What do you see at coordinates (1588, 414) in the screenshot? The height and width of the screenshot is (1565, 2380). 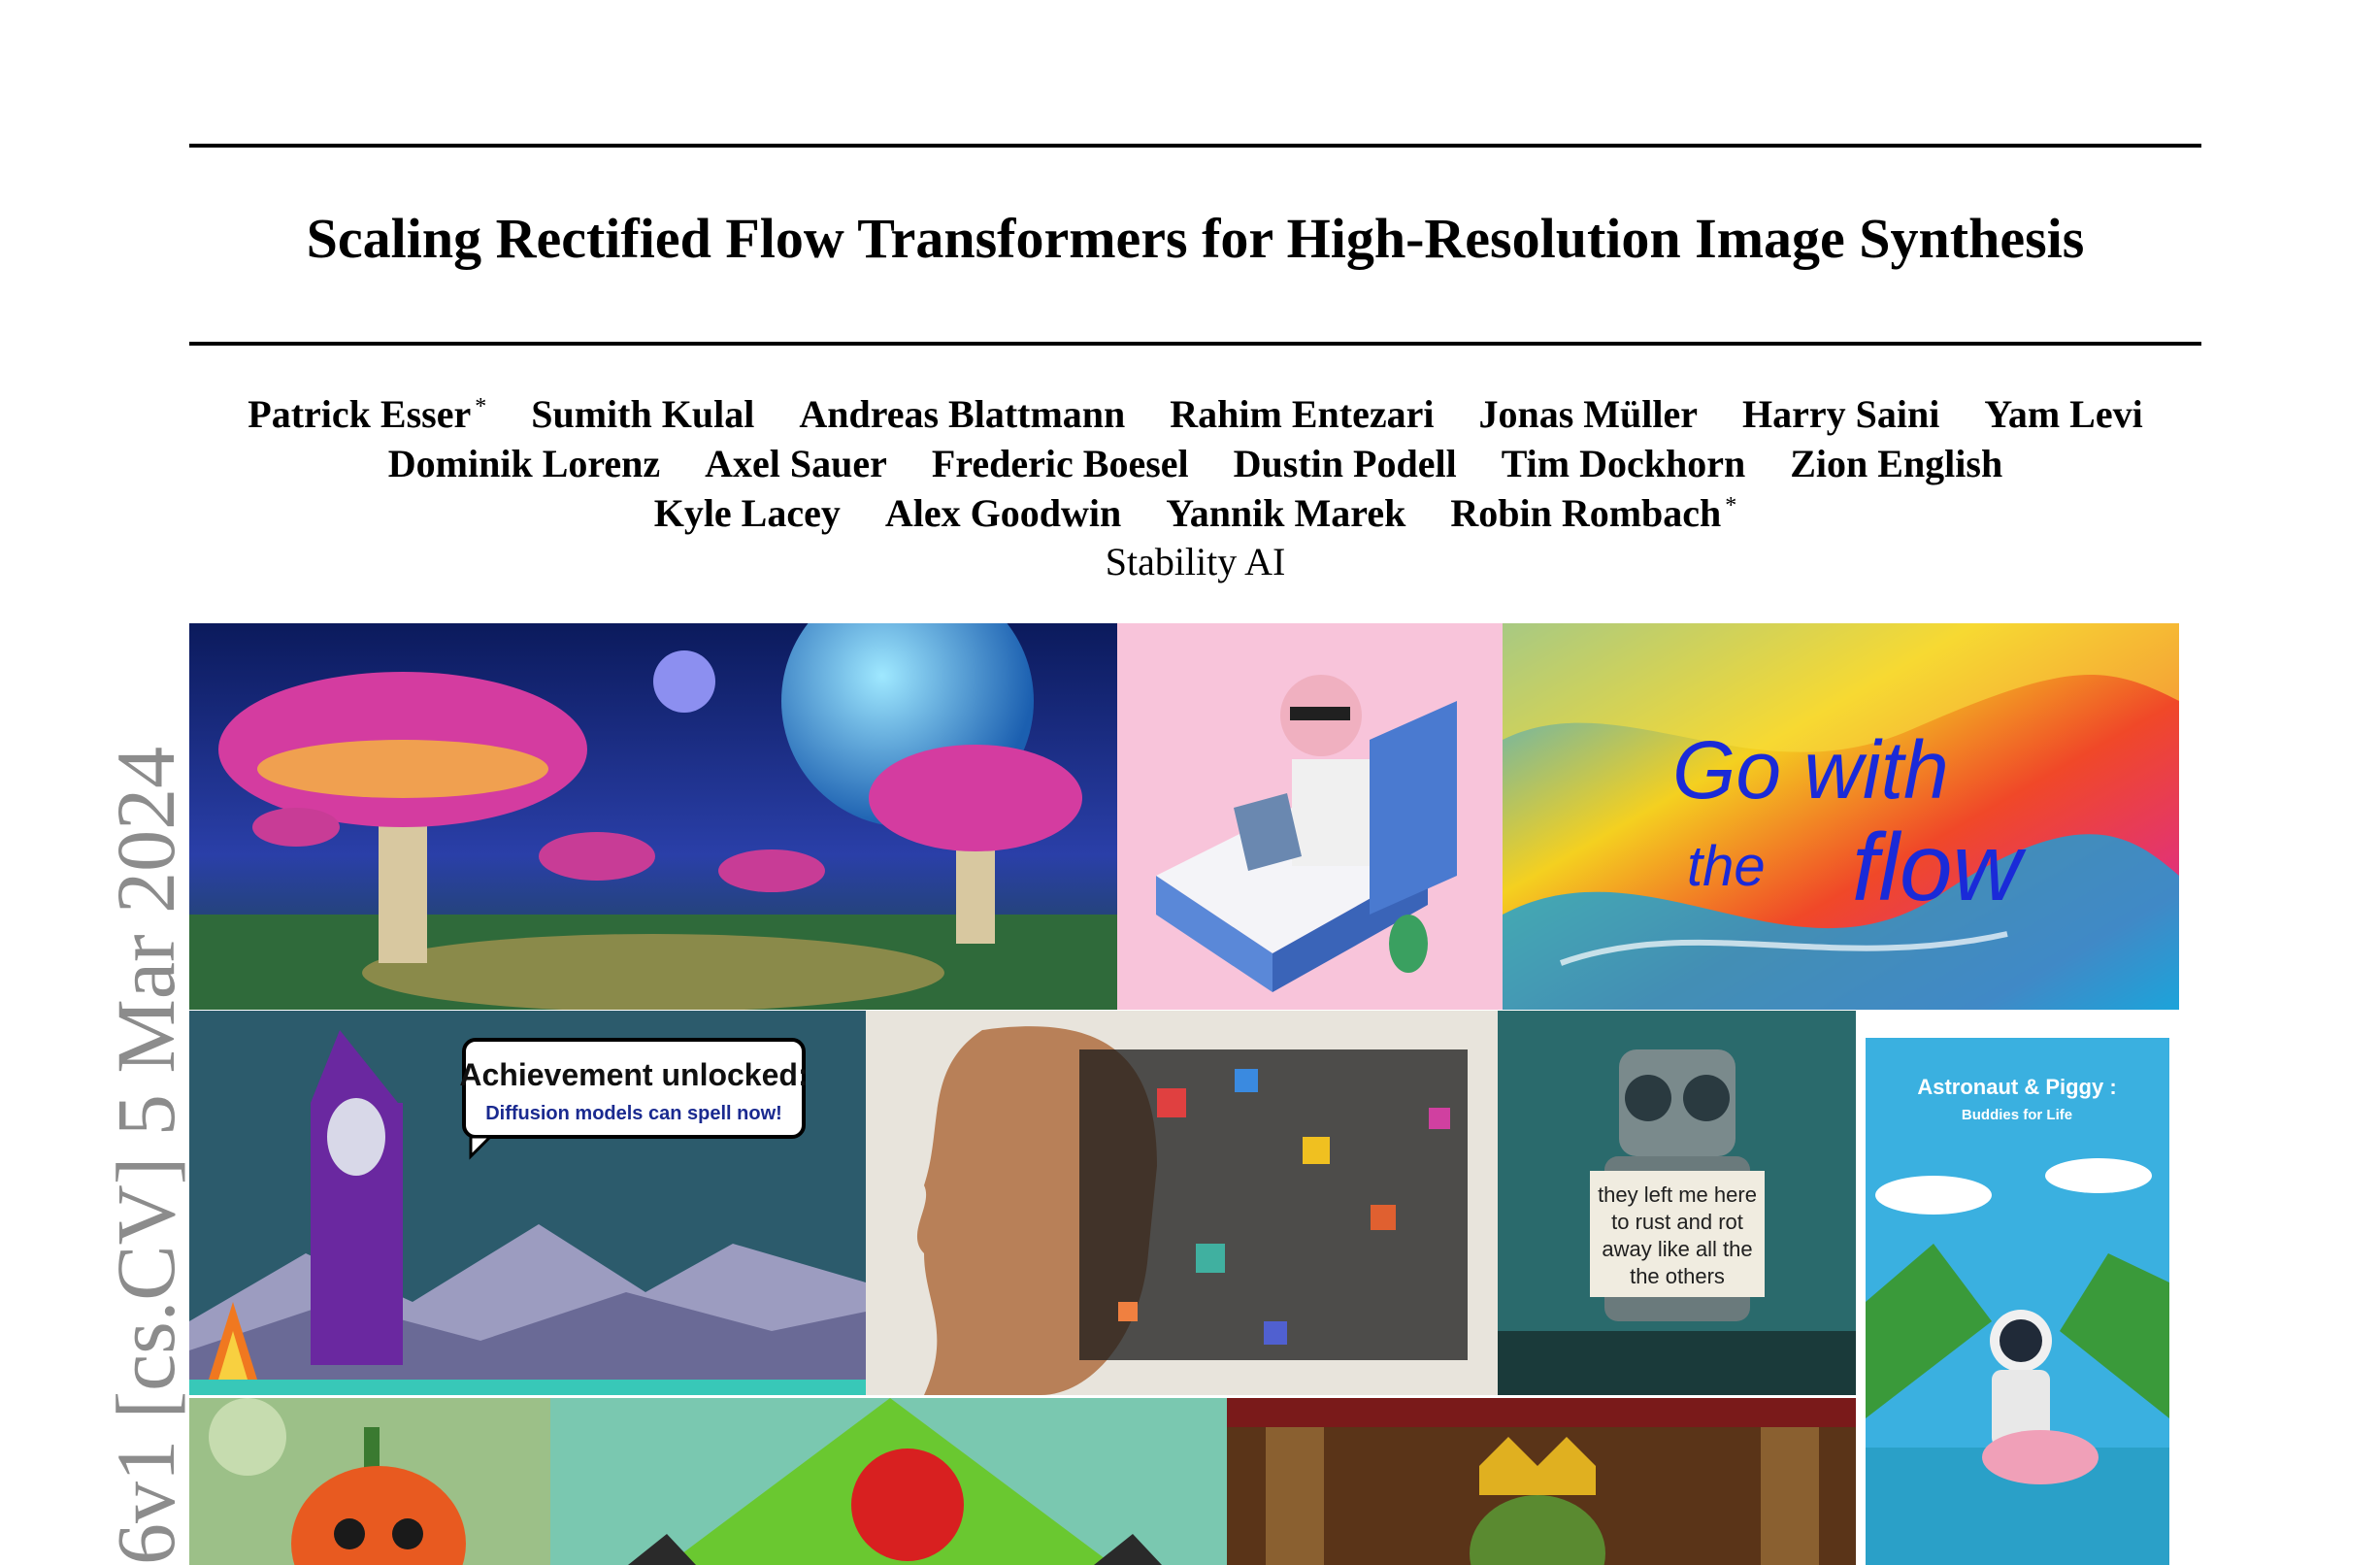 I see `author: Jonas Müller` at bounding box center [1588, 414].